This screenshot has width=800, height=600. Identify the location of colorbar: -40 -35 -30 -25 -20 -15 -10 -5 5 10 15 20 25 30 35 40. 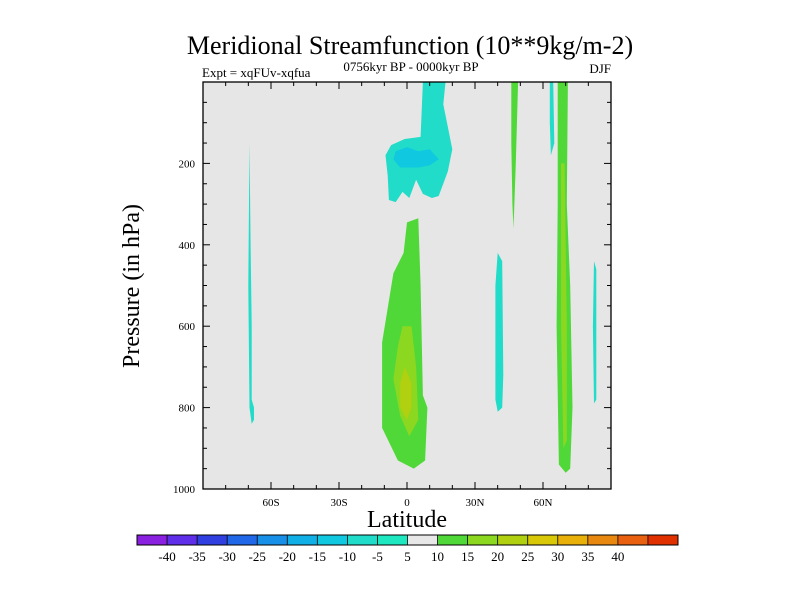
(407, 549).